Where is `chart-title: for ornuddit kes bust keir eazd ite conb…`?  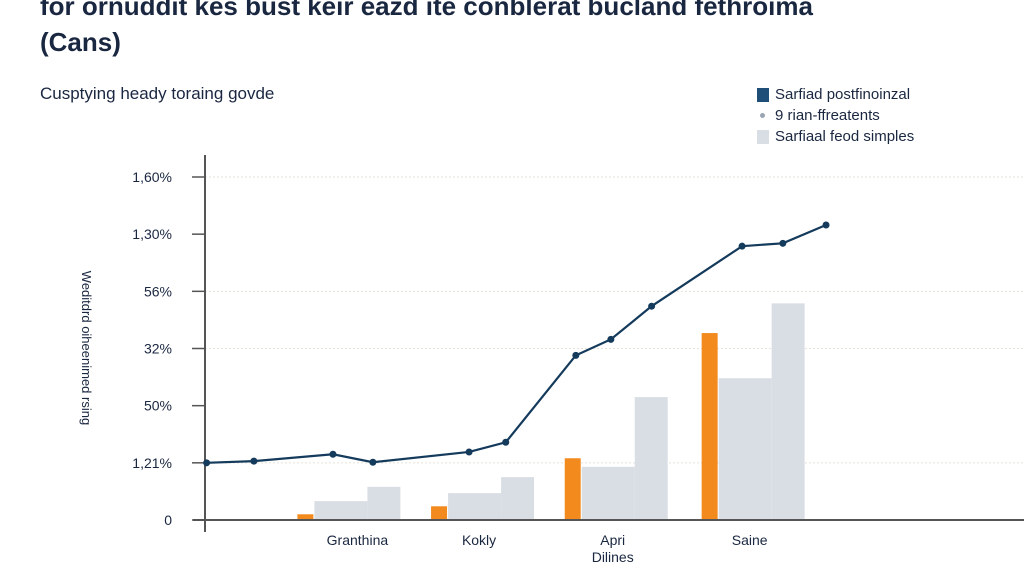 chart-title: for ornuddit kes bust keir eazd ite conb… is located at coordinates (426, 30).